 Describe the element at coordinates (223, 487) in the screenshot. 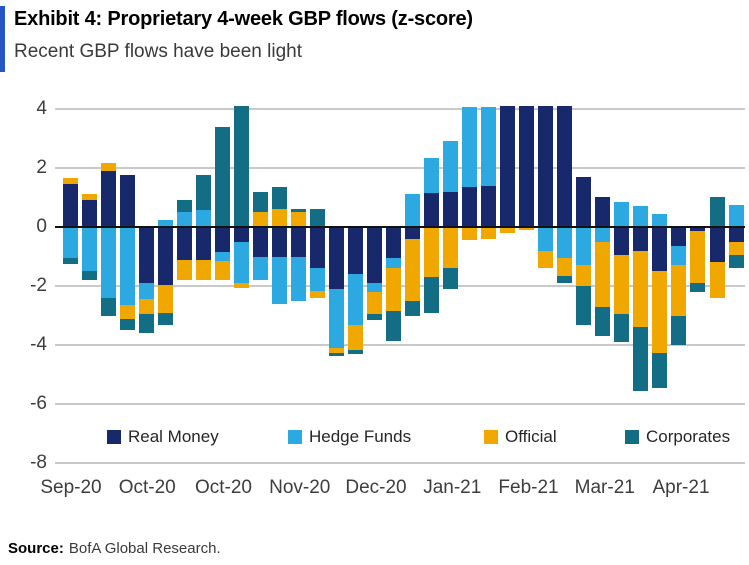

I see `x-axis-label: Oct-20` at that location.